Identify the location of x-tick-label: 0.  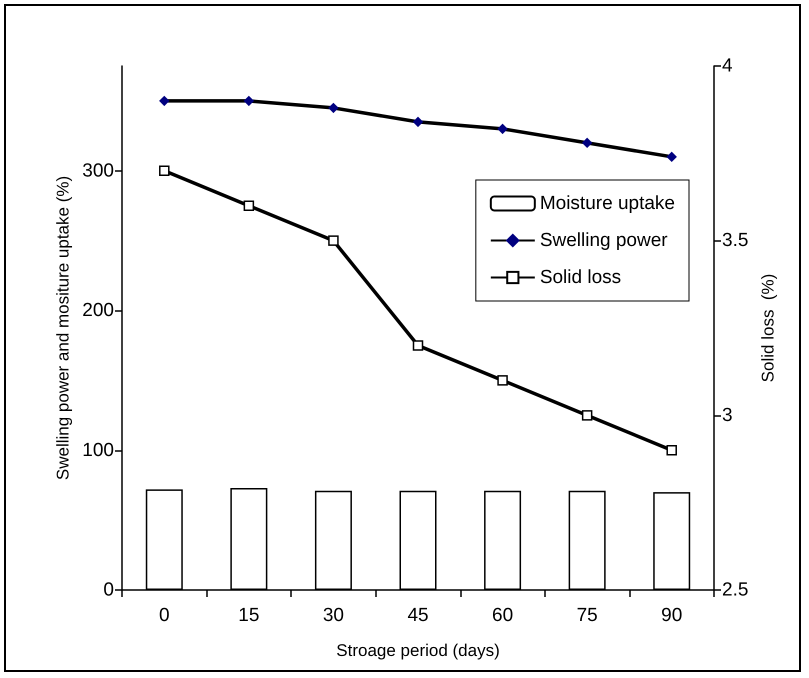
(164, 615).